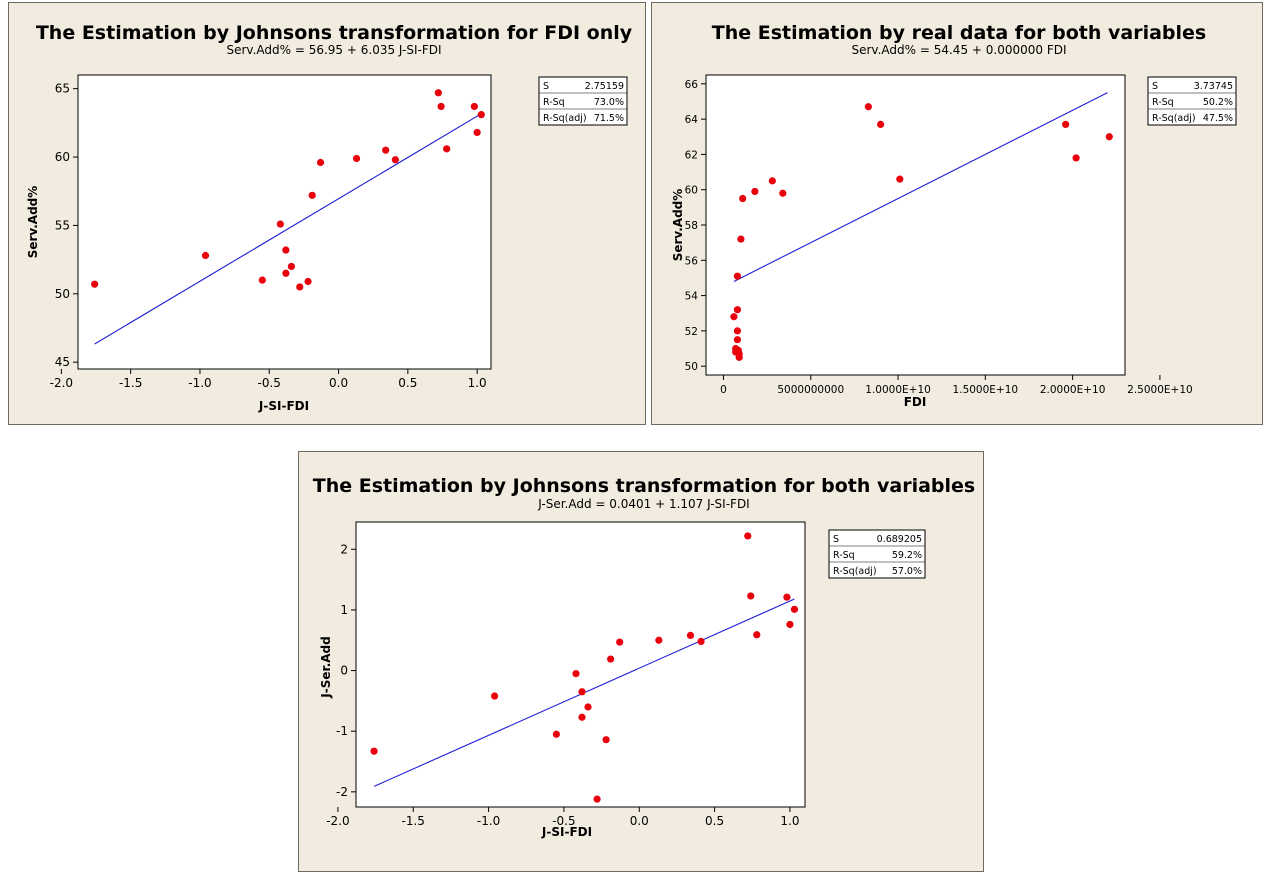 The image size is (1269, 873). What do you see at coordinates (62, 294) in the screenshot?
I see `chart-1-y-tick-label: 50` at bounding box center [62, 294].